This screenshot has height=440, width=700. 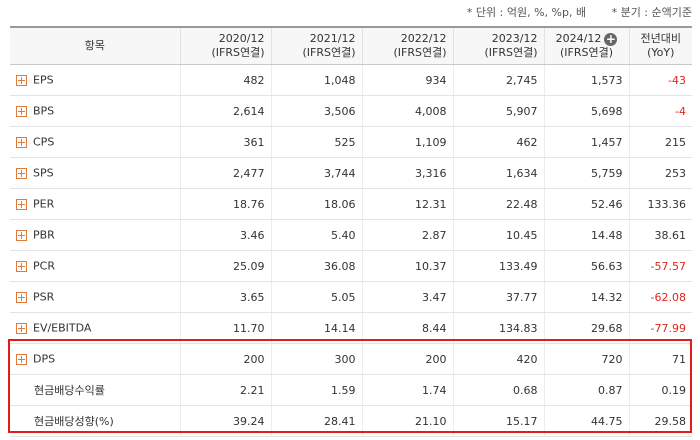 I want to click on header-col-yoy: 전년대비 (YoY), so click(x=660, y=45).